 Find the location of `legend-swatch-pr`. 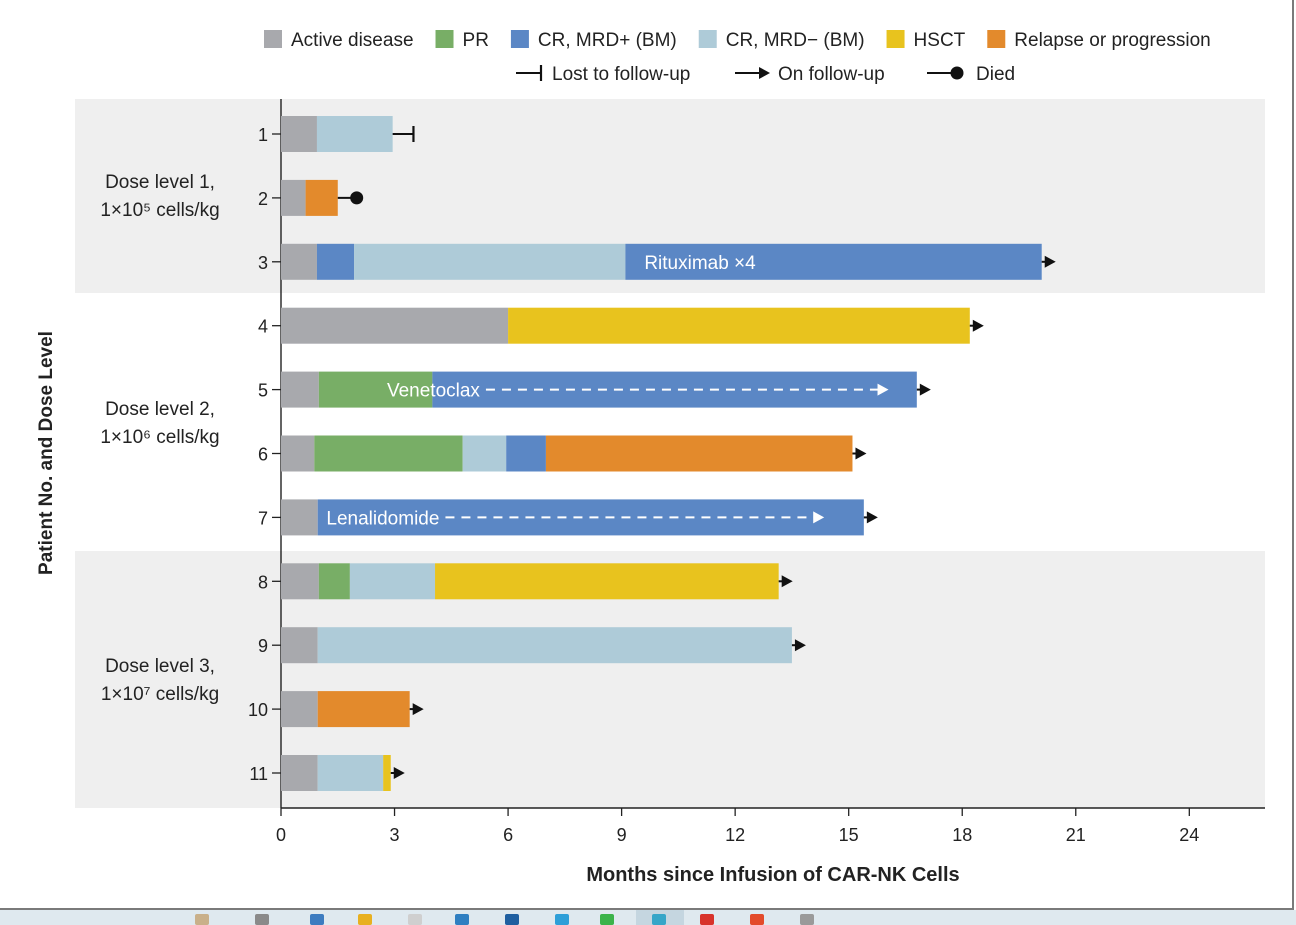

legend-swatch-pr is located at coordinates (444, 39).